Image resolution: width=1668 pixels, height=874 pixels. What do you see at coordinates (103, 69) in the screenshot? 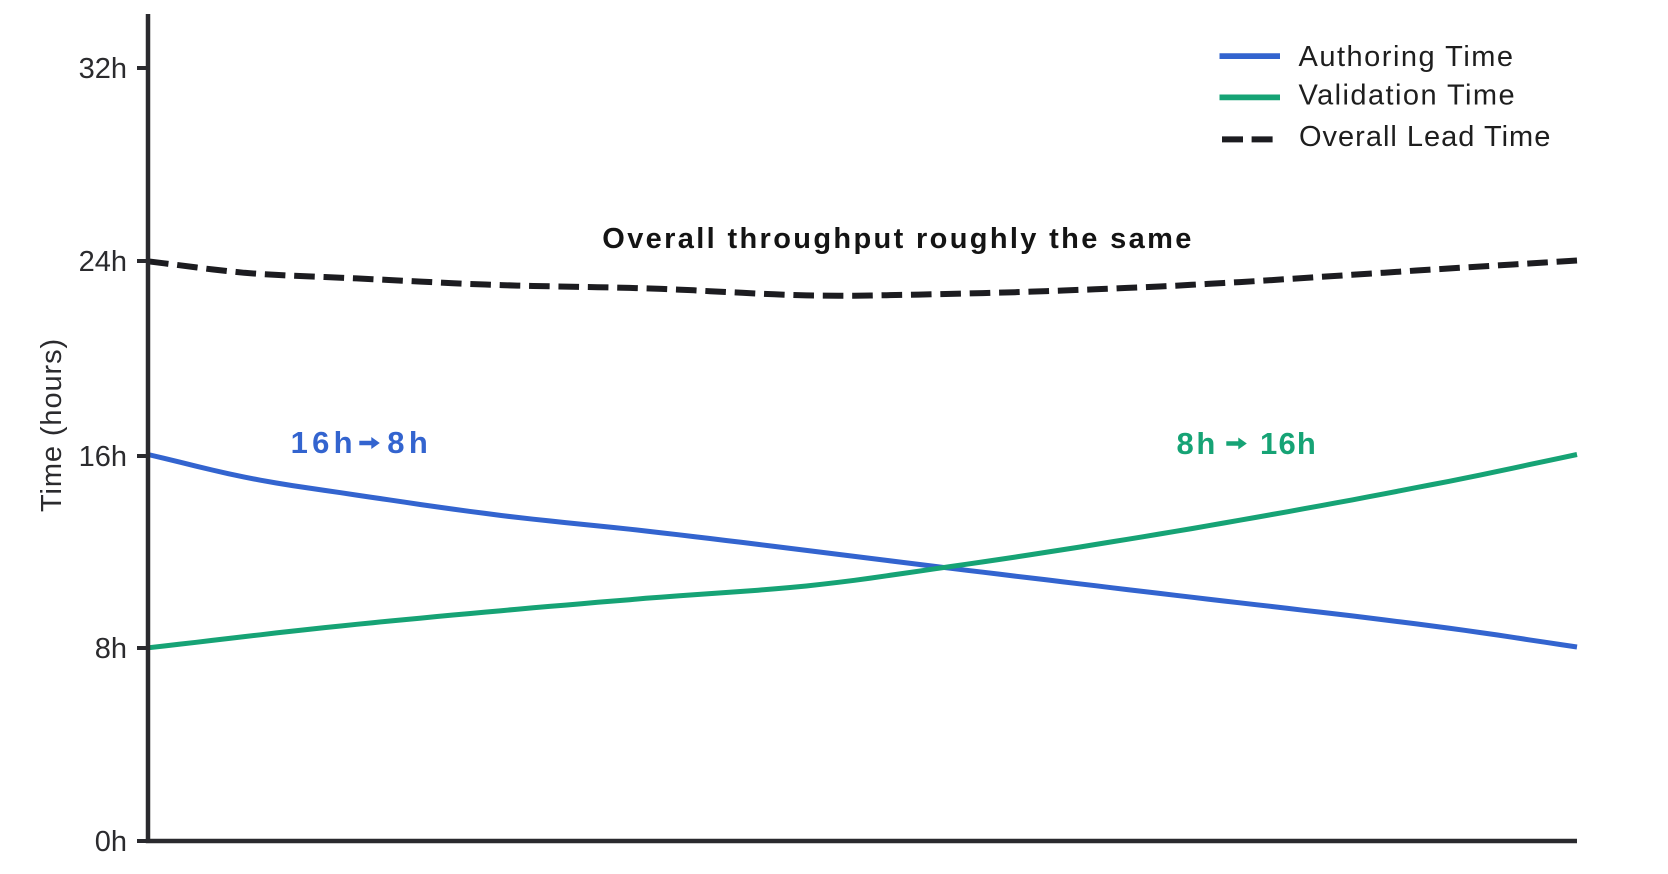
I see `svg-text: 32h` at bounding box center [103, 69].